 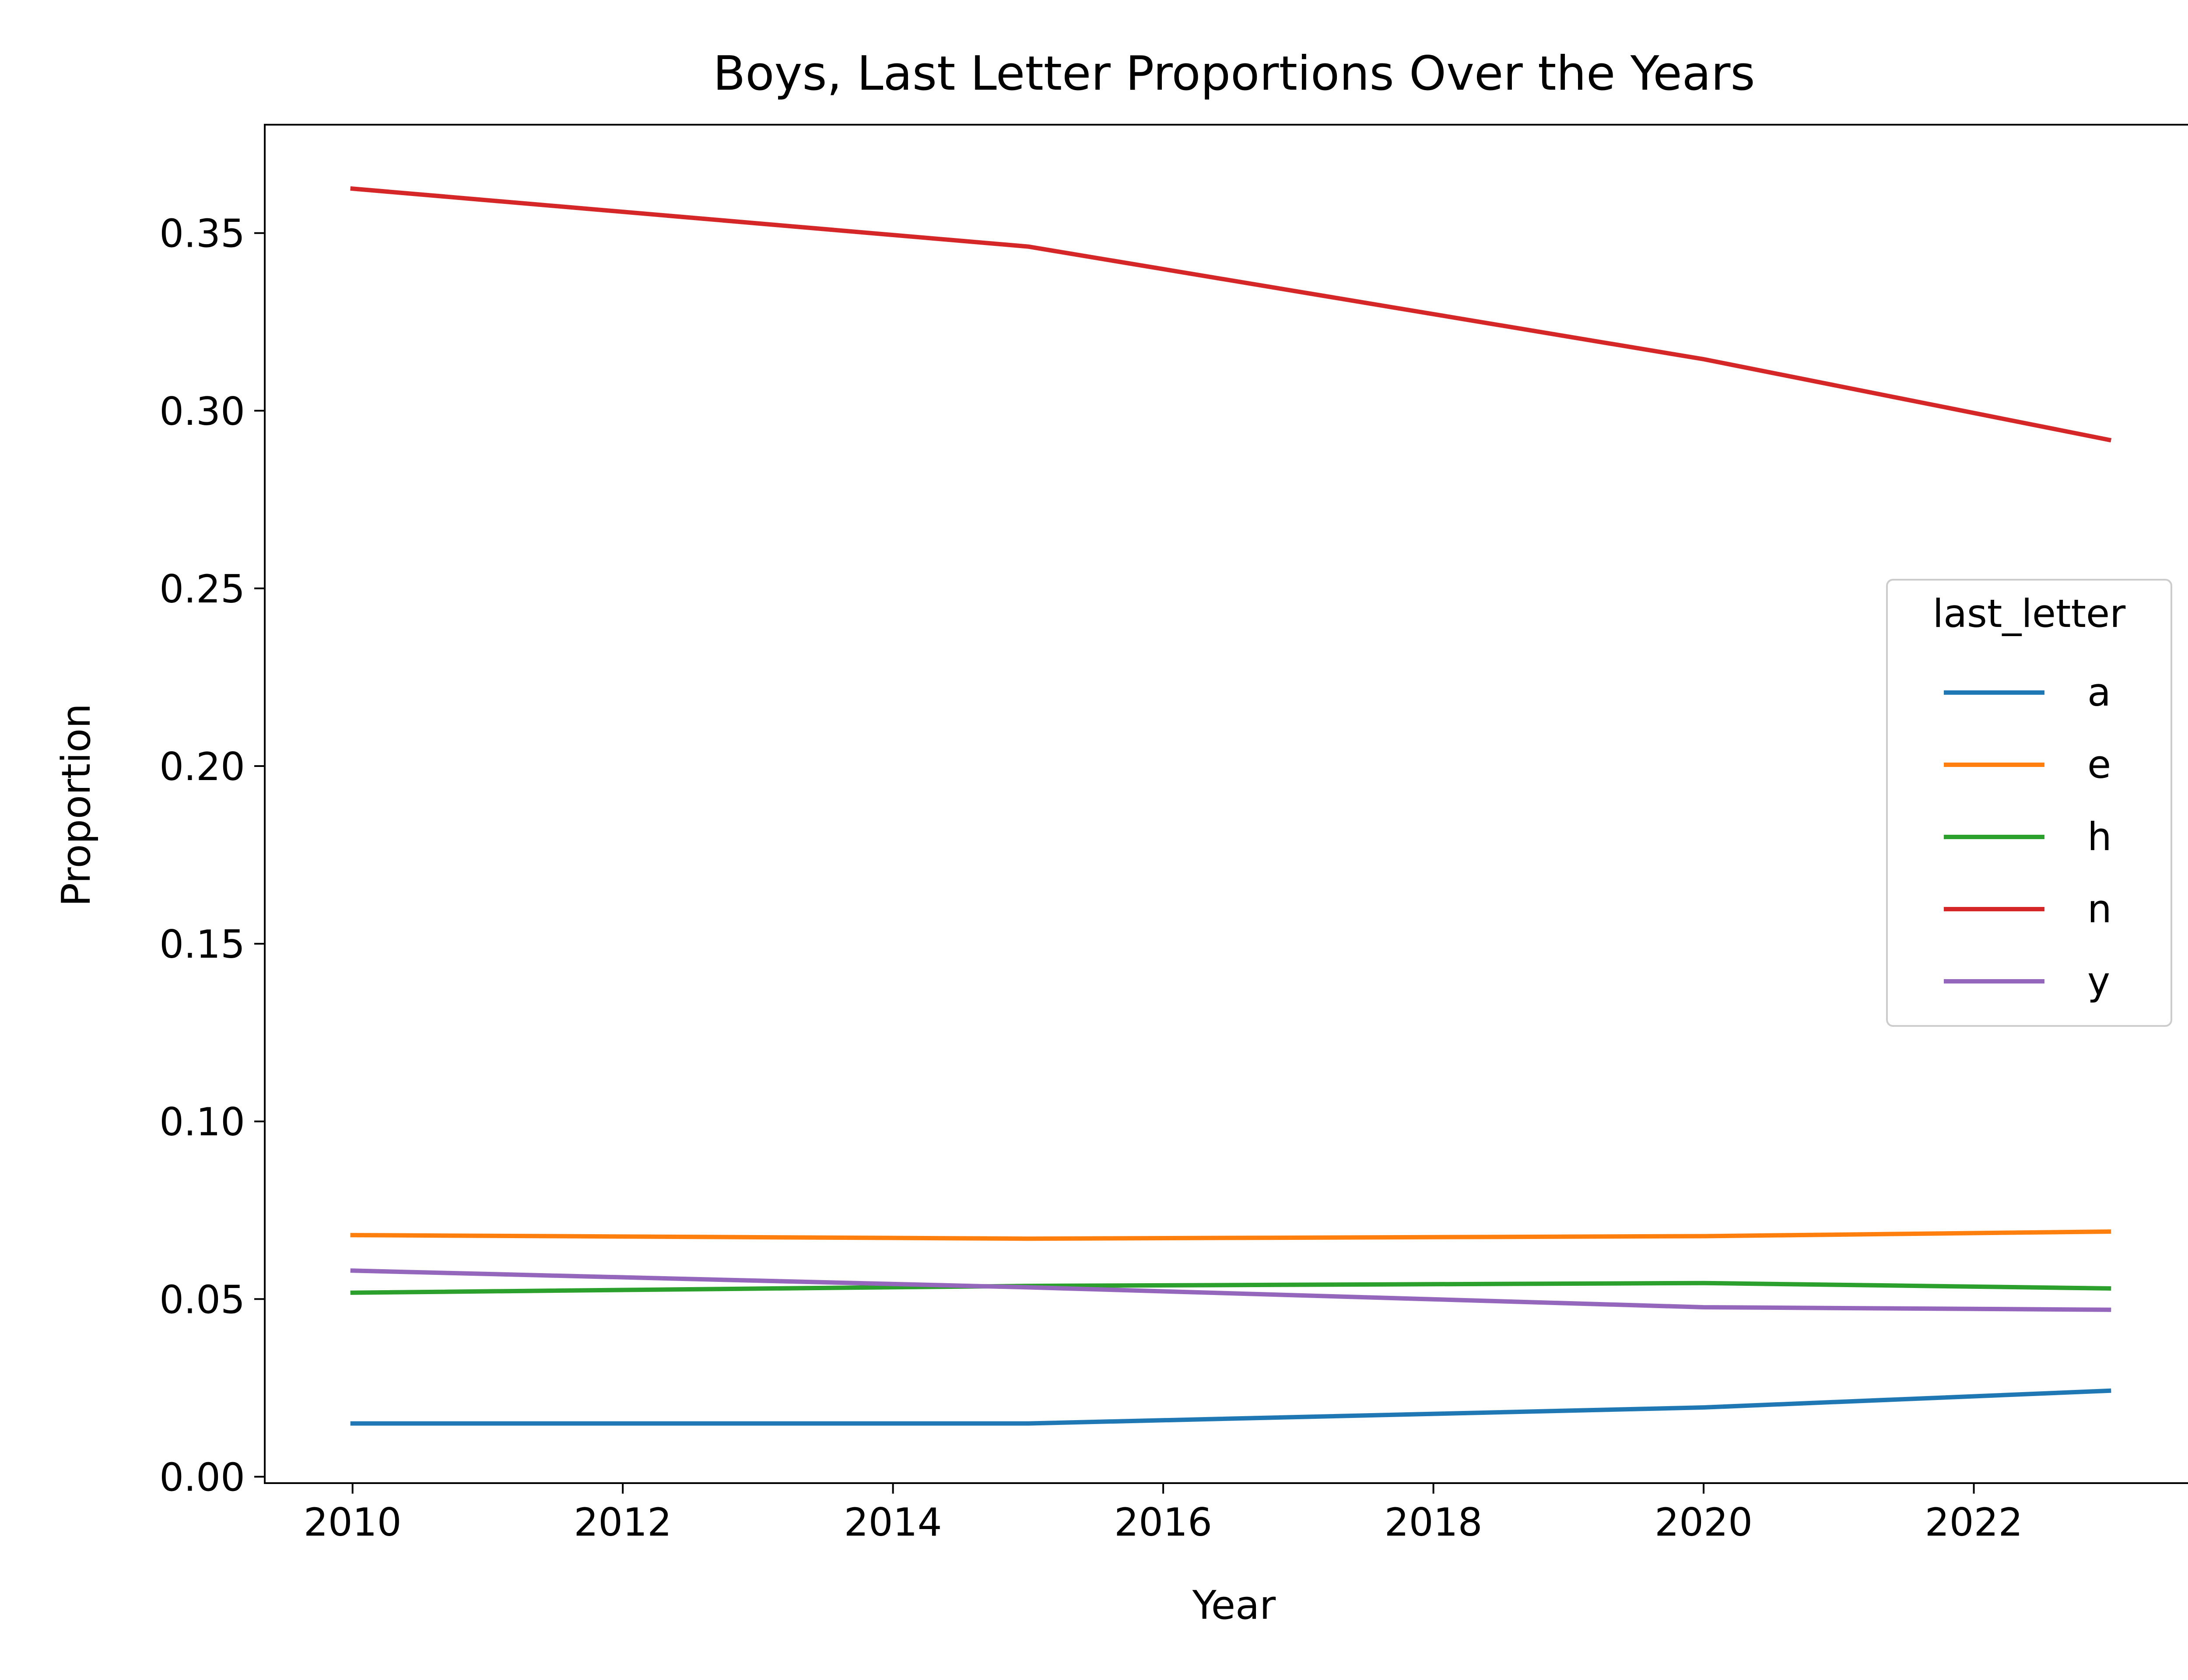 What do you see at coordinates (212, 855) in the screenshot?
I see `y-axis: 0.00 0.05 0.10 0.15 0.20 0.25 0.30 0.35` at bounding box center [212, 855].